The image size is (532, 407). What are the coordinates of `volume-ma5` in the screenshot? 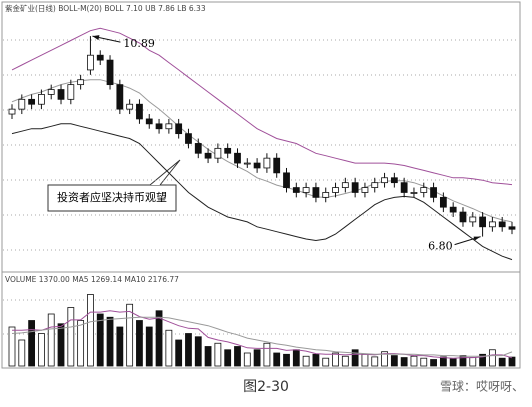 It's located at (262, 334).